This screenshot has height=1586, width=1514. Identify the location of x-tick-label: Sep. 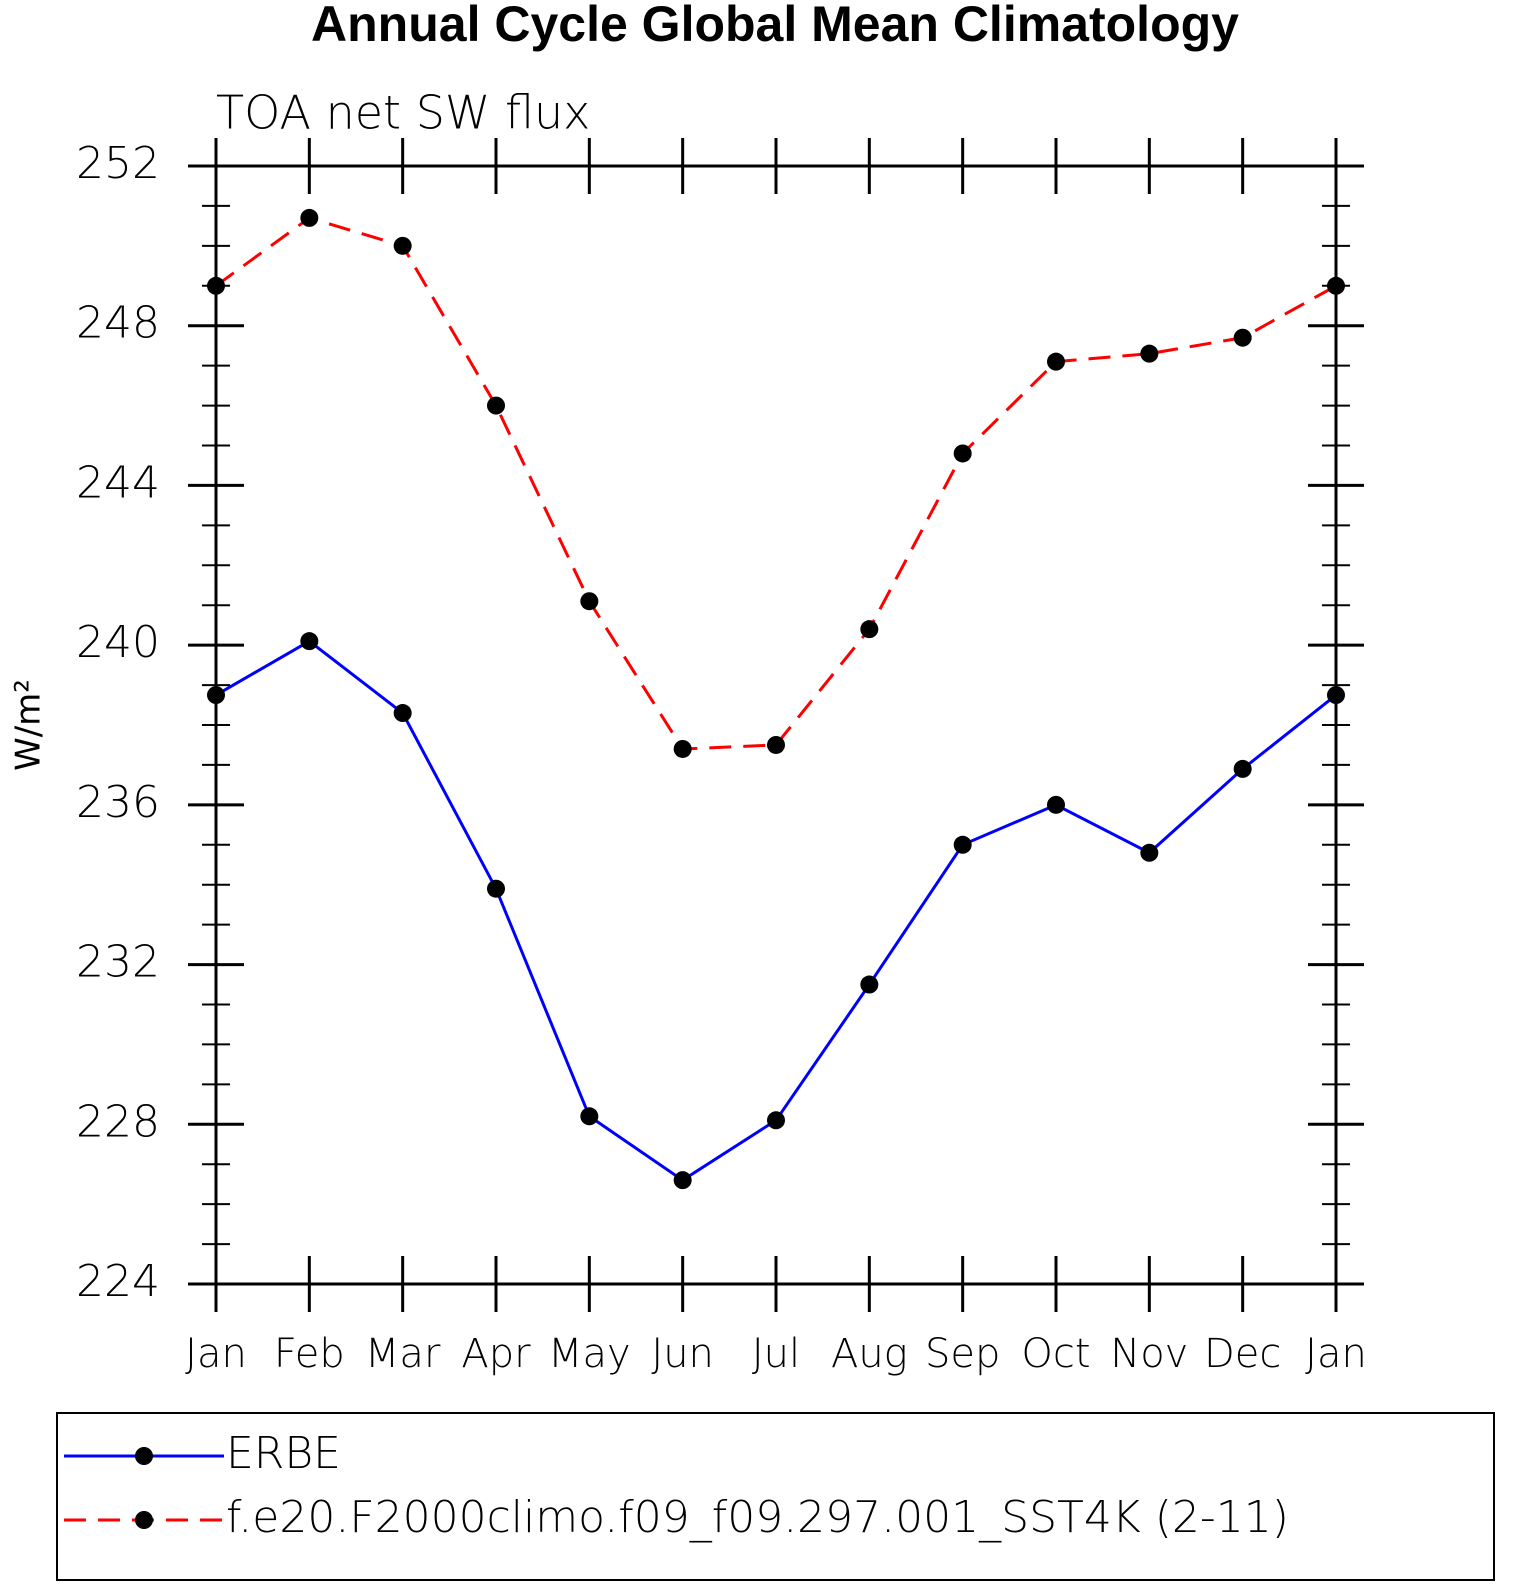
(962, 1354).